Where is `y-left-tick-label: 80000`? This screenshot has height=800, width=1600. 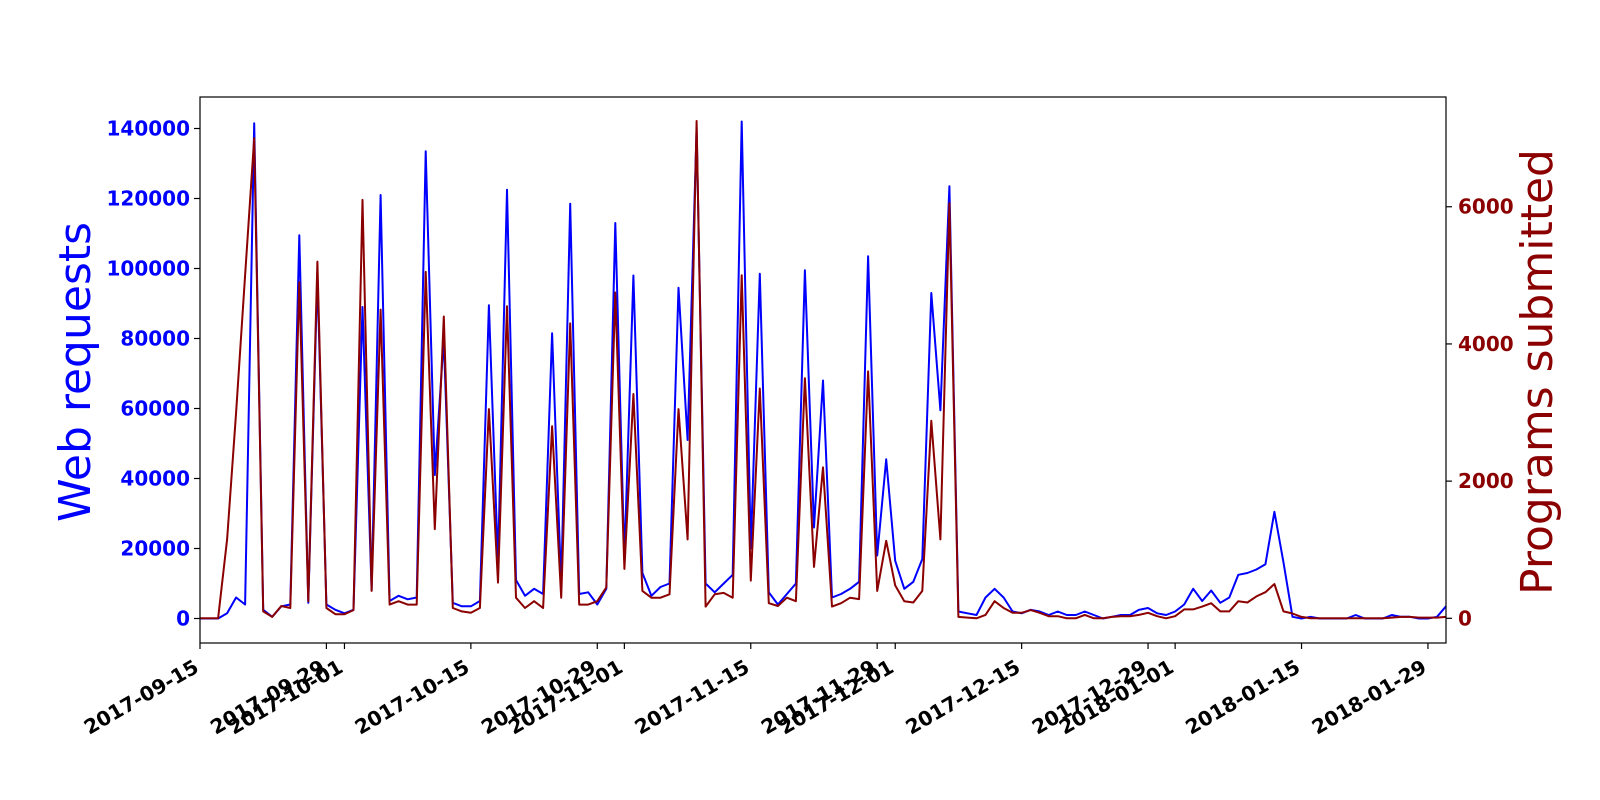
y-left-tick-label: 80000 is located at coordinates (155, 339).